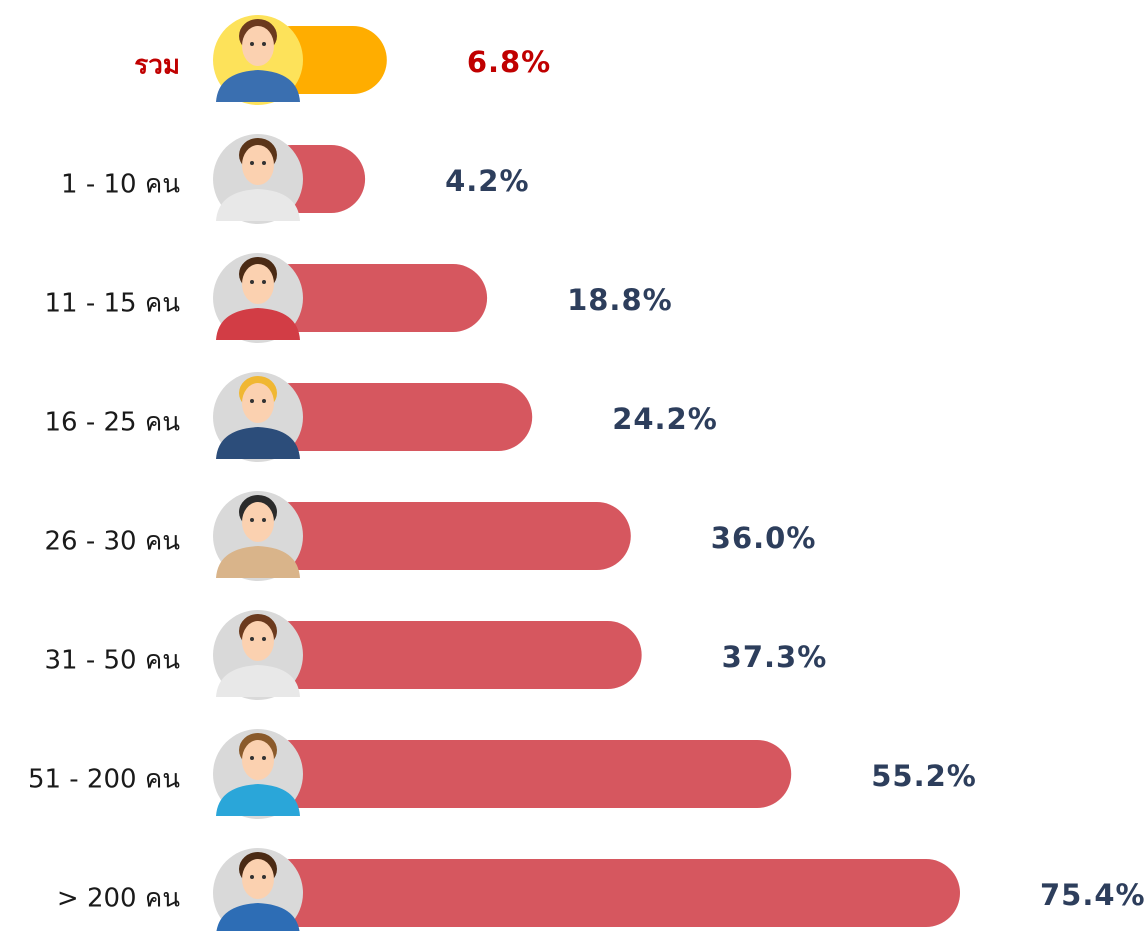  I want to click on category-label: 16 - 25 คน, so click(112, 423).